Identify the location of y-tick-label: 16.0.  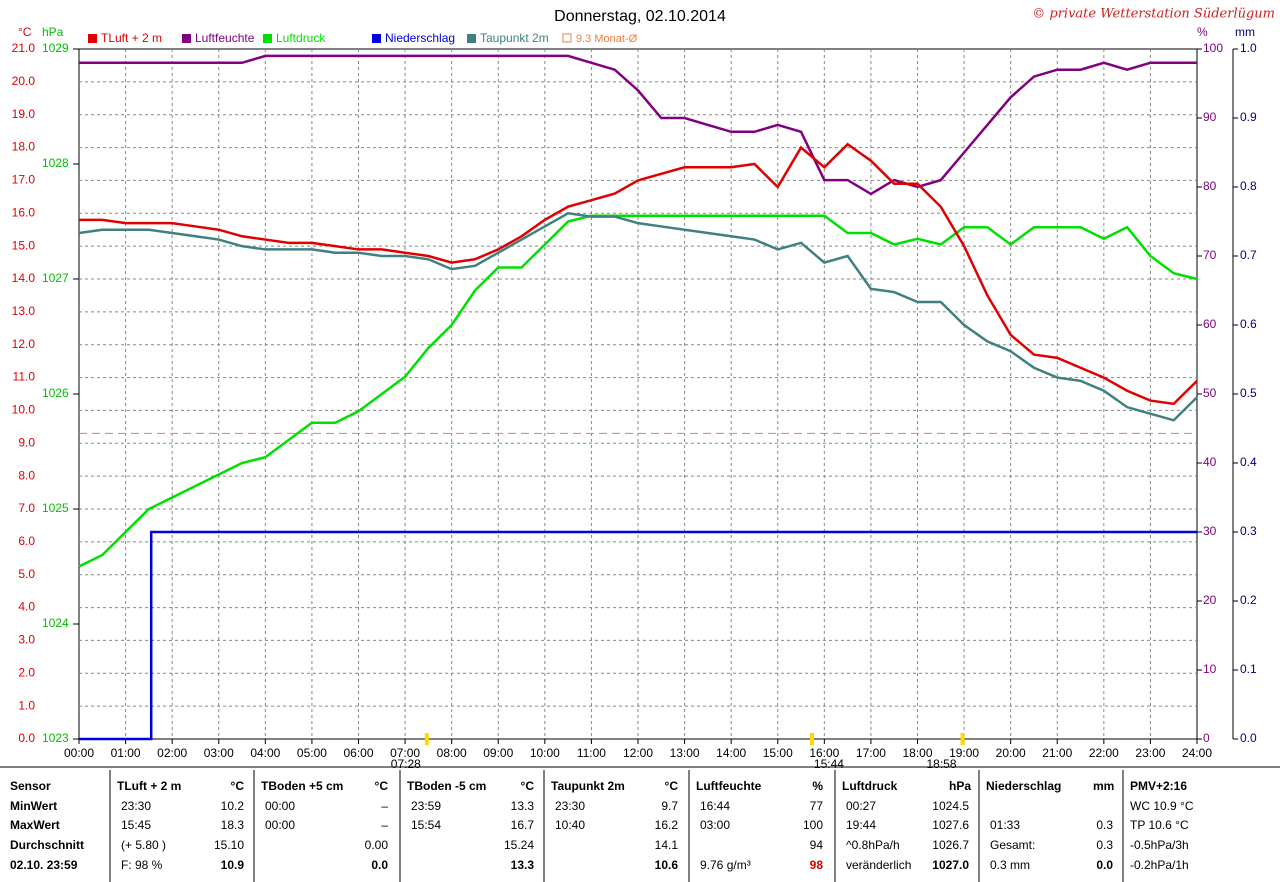
(24, 212).